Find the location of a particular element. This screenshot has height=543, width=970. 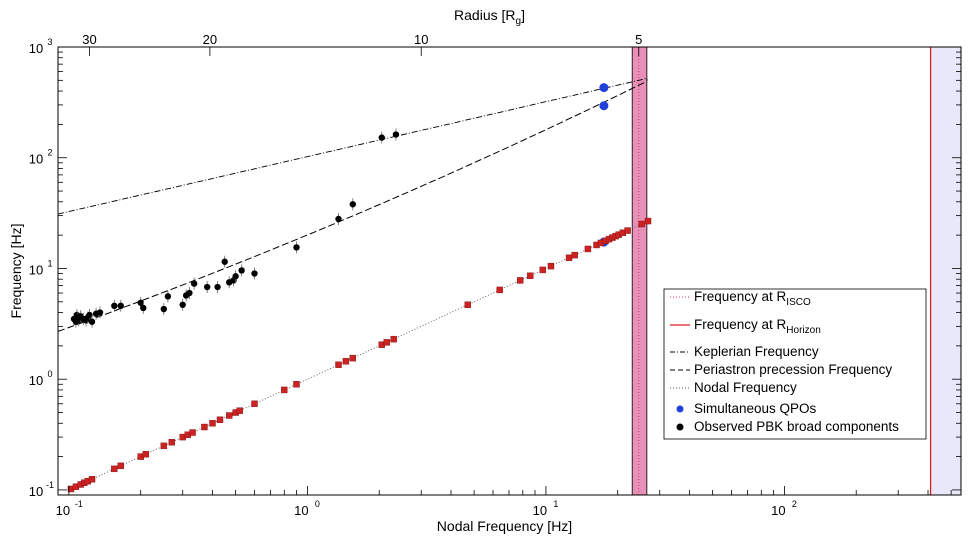

legend-swatch-pbk is located at coordinates (680, 427).